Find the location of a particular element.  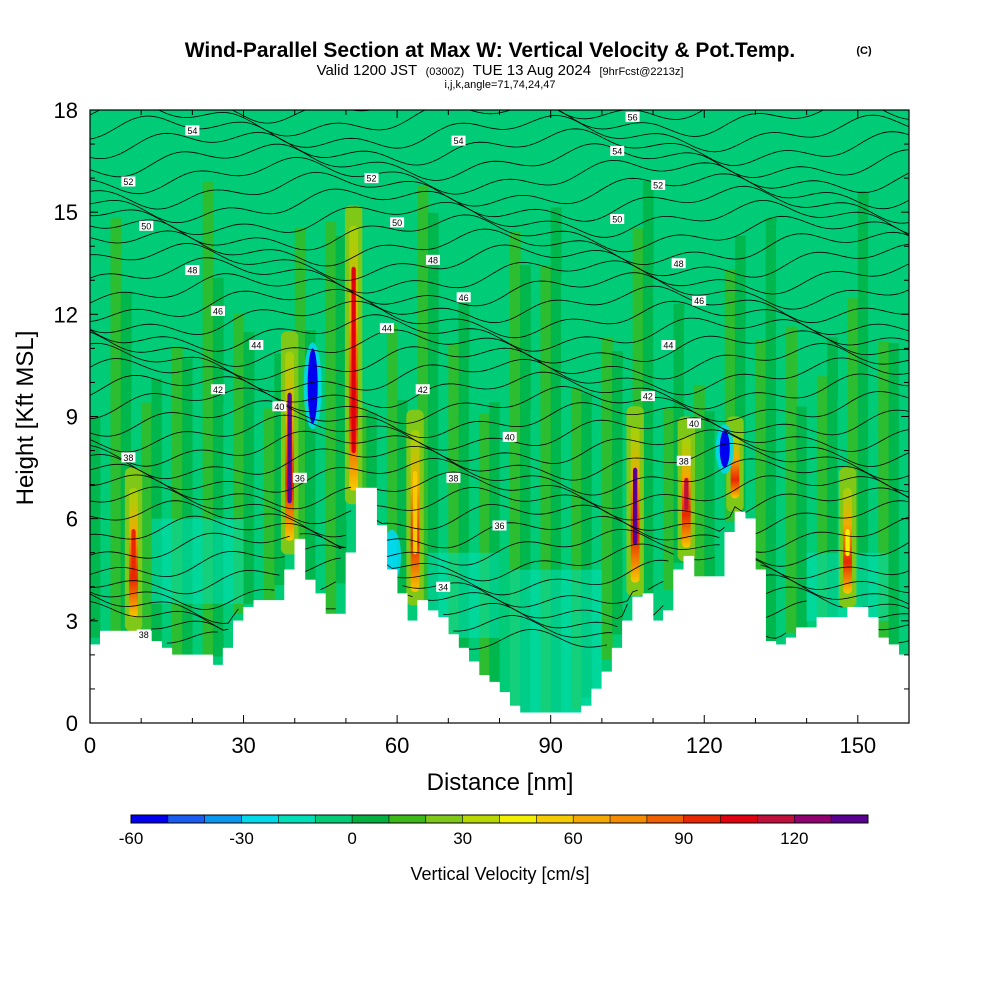

y-tick-label-1: 3 is located at coordinates (72, 621).